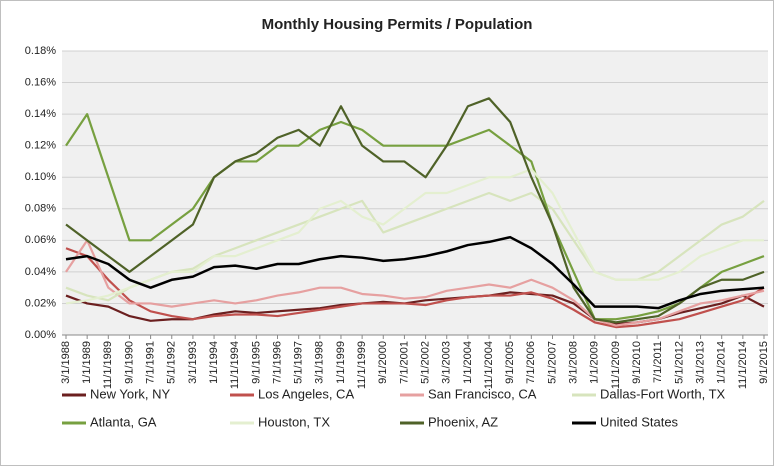  I want to click on y-tick-label: 0.00%, so click(40, 335).